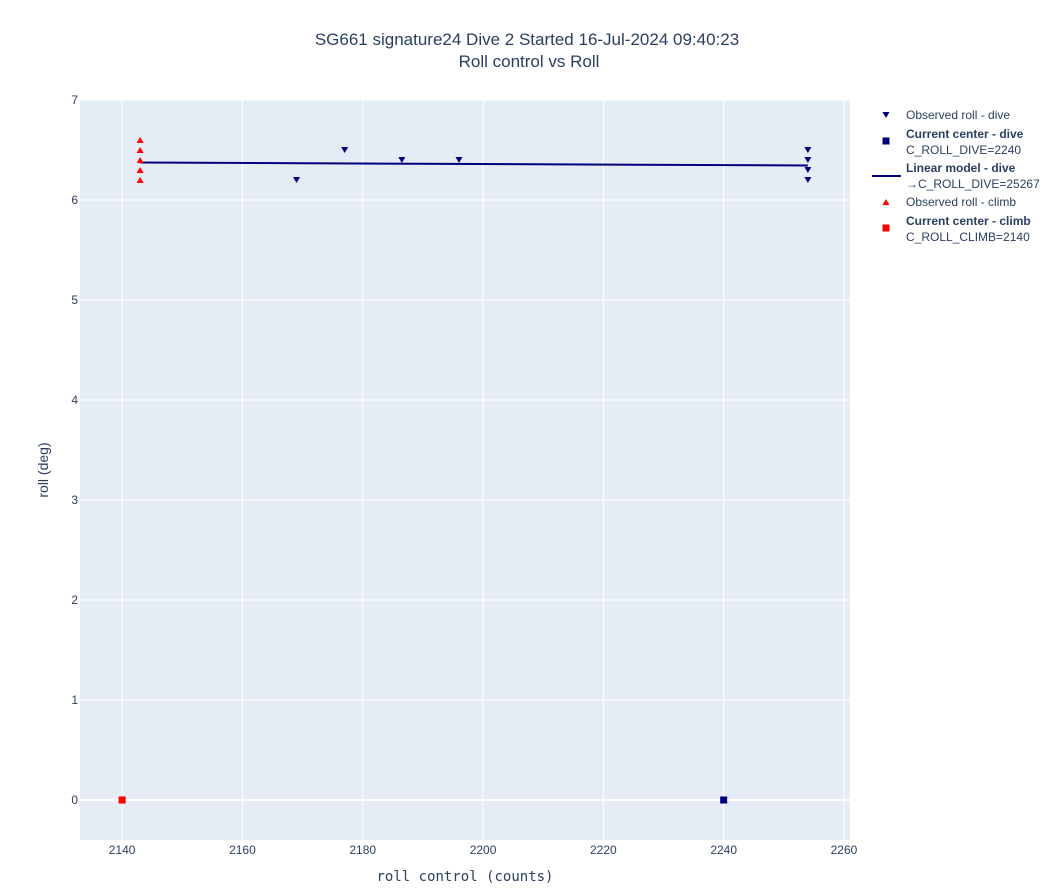  What do you see at coordinates (723, 850) in the screenshot?
I see `x-tick-label: 2240` at bounding box center [723, 850].